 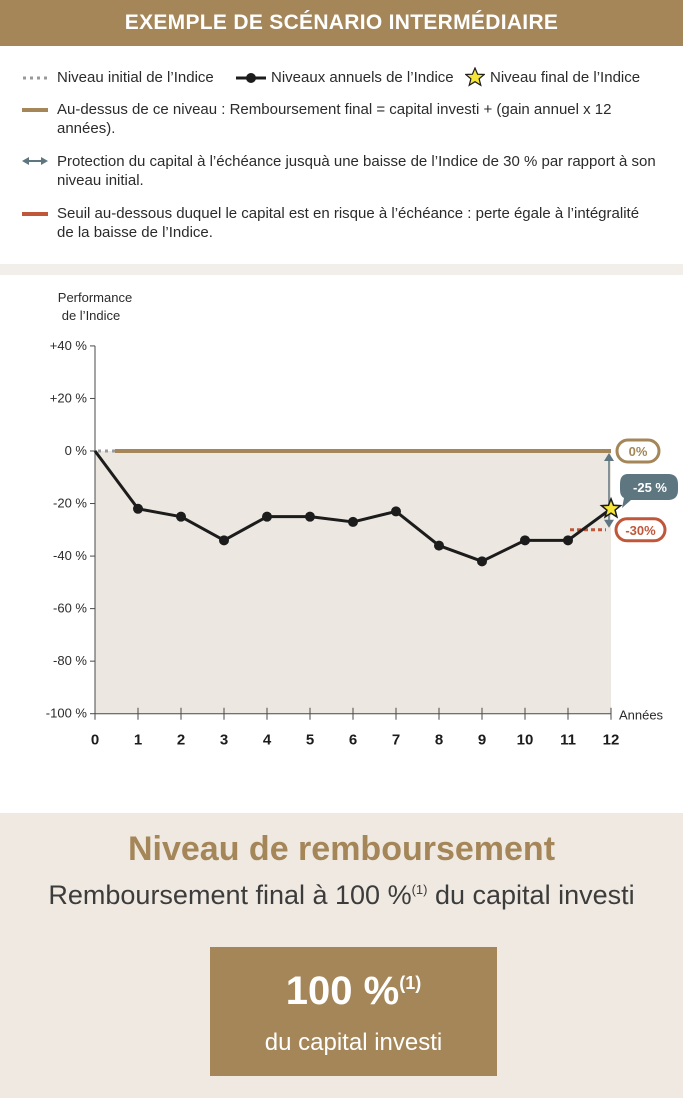 What do you see at coordinates (353, 1042) in the screenshot?
I see `repayment-label: du capital investi` at bounding box center [353, 1042].